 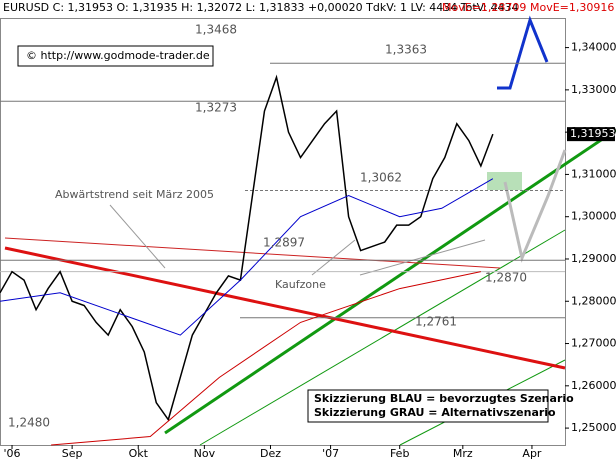 I want to click on copyright-box, so click(x=115, y=56).